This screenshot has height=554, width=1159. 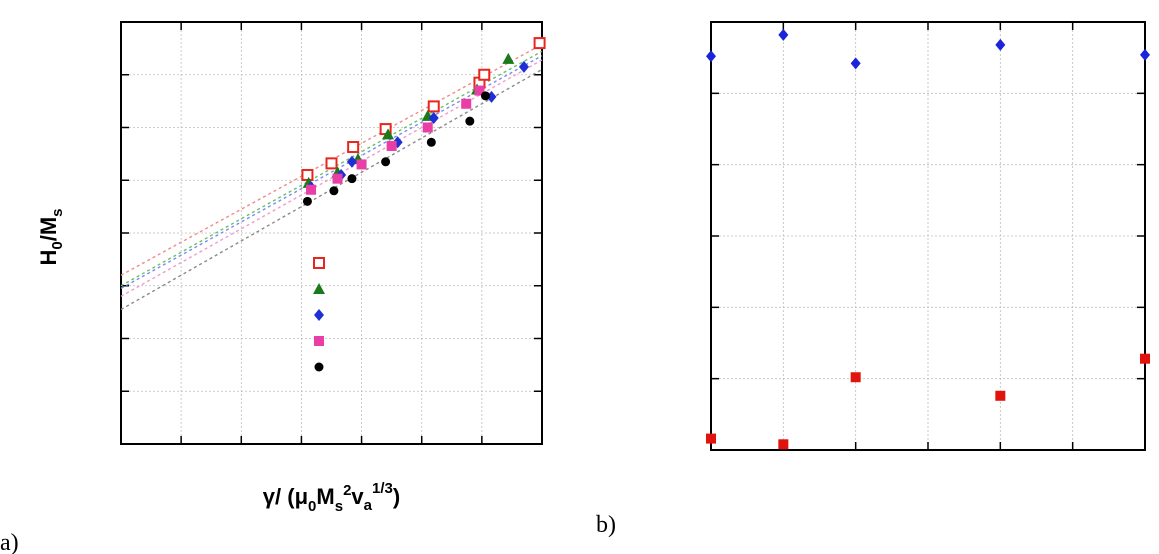 What do you see at coordinates (606, 525) in the screenshot?
I see `panel-label-b: b)` at bounding box center [606, 525].